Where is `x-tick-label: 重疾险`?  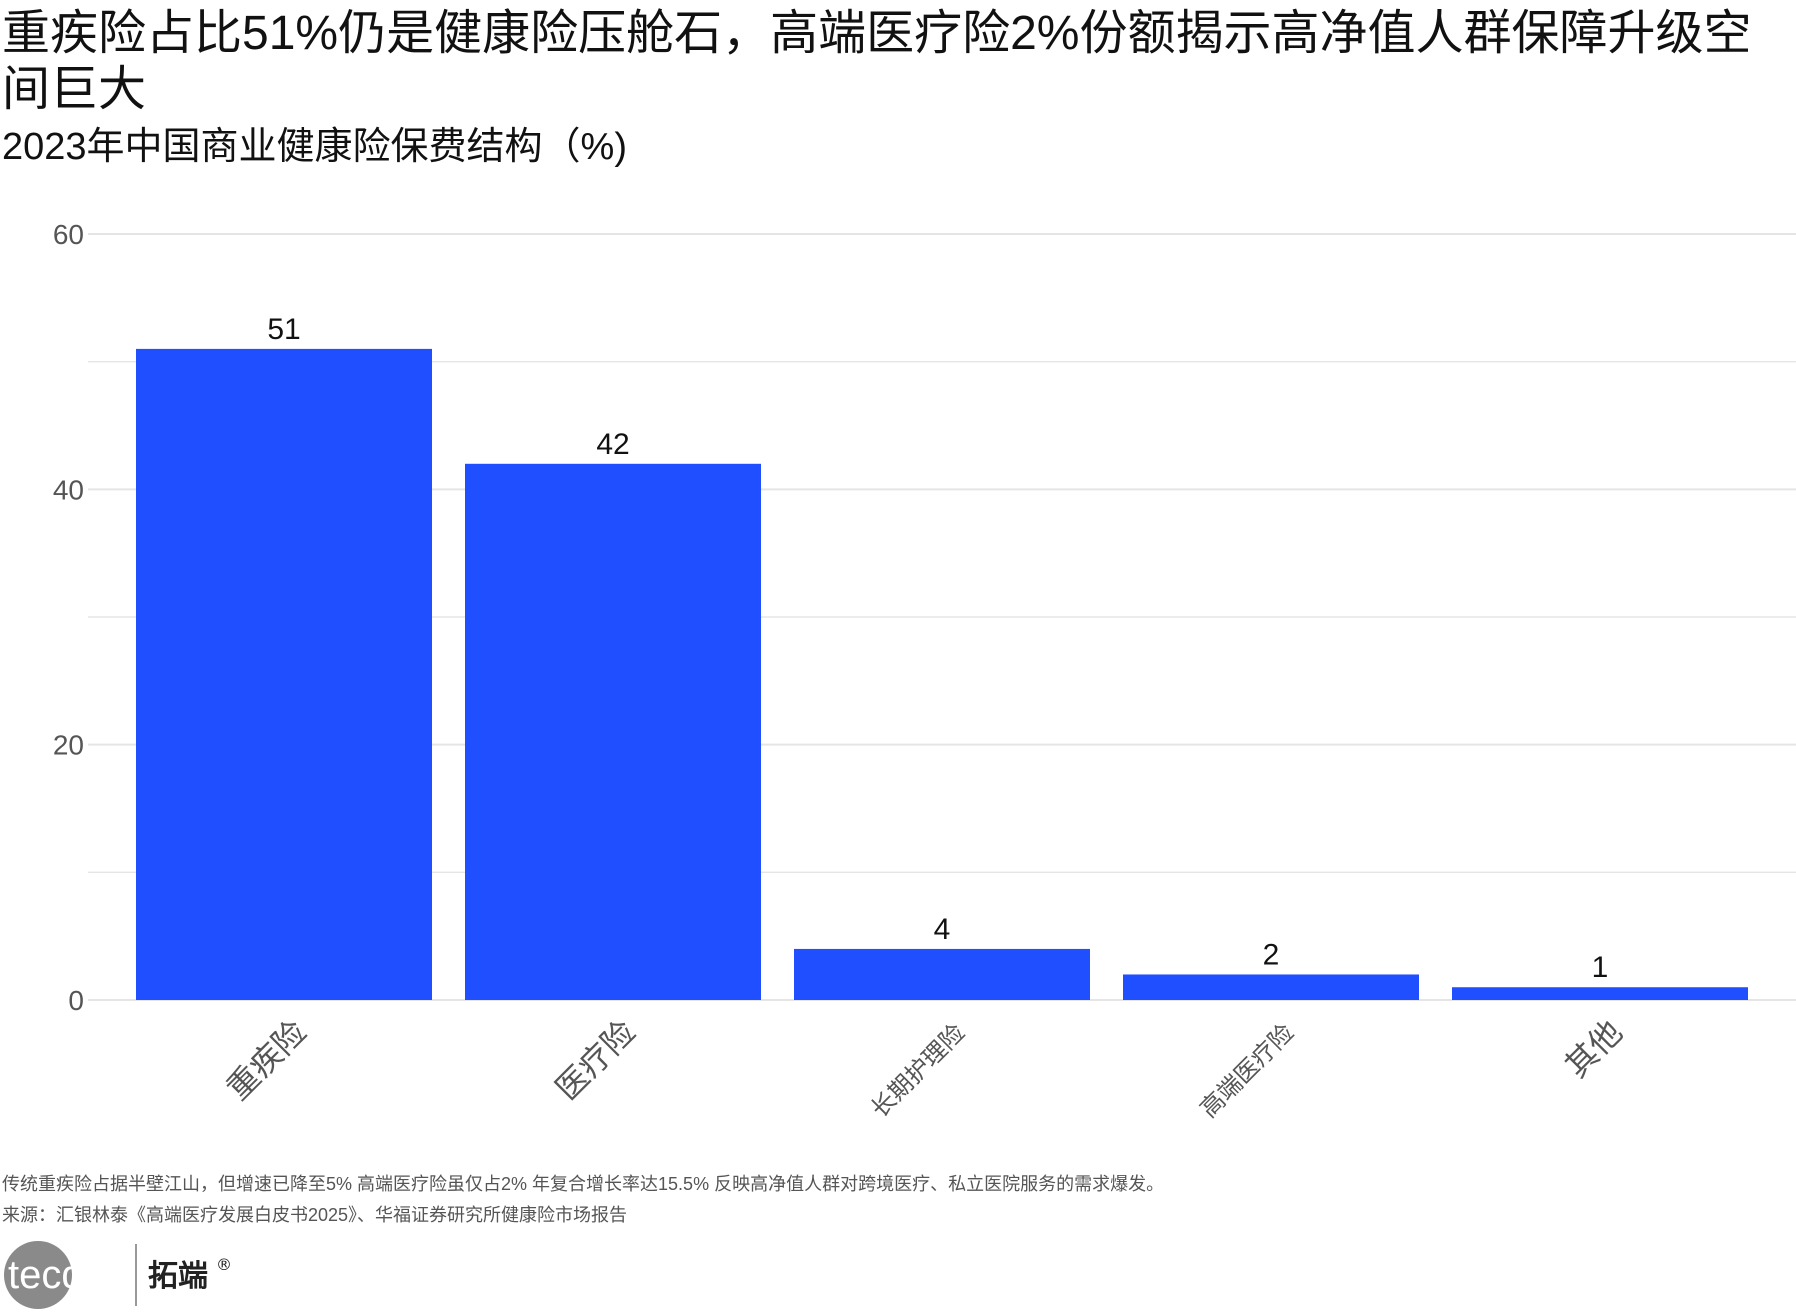
x-tick-label: 重疾险 is located at coordinates (266, 1060).